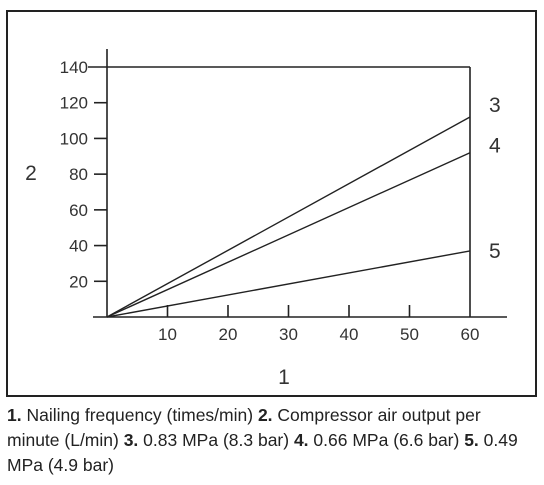 This screenshot has height=485, width=544. What do you see at coordinates (262, 452) in the screenshot?
I see `caption-text-5: 0.49 MPa (4.9 bar)` at bounding box center [262, 452].